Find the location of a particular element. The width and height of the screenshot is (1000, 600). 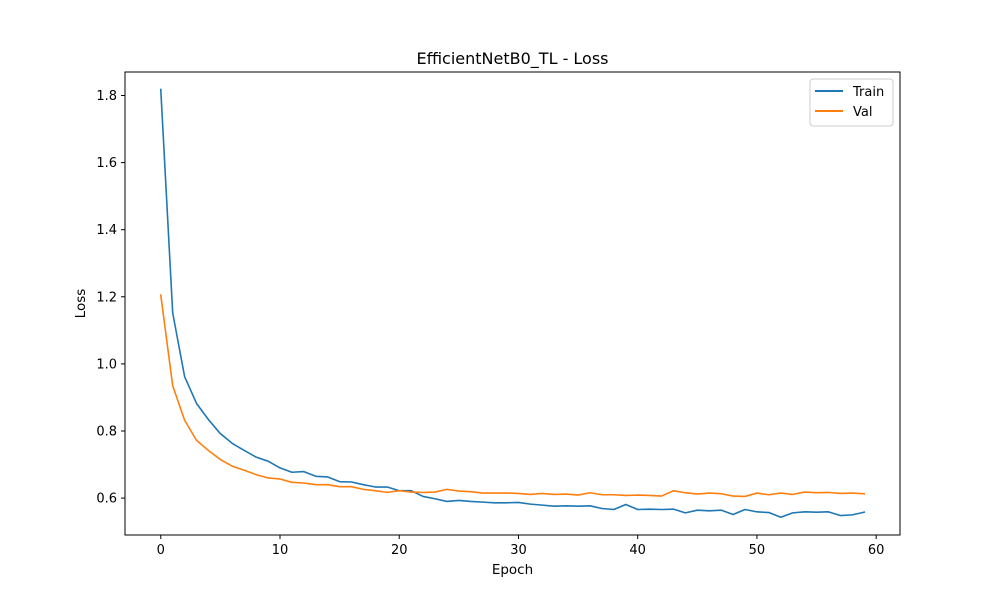

y-tick-label: 1.4 is located at coordinates (106, 230).